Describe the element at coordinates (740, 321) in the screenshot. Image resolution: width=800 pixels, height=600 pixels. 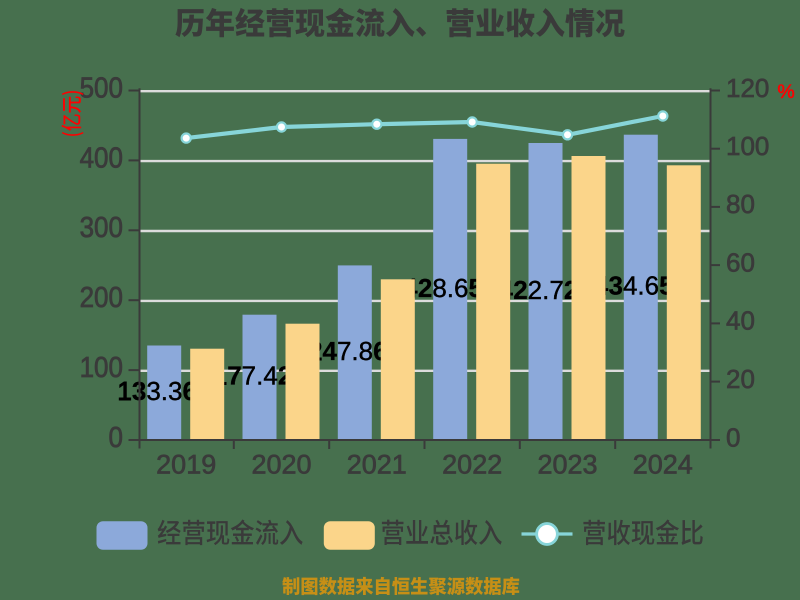
I see `svg-text: 40` at that location.